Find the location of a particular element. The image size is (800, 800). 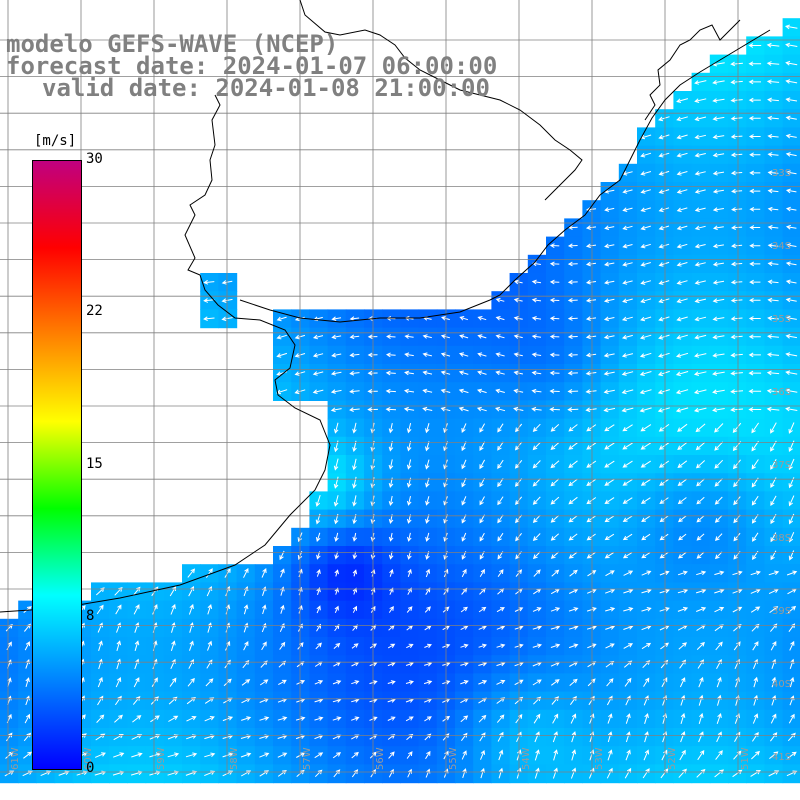

colorbar-tick-8: 8 is located at coordinates (90, 616).